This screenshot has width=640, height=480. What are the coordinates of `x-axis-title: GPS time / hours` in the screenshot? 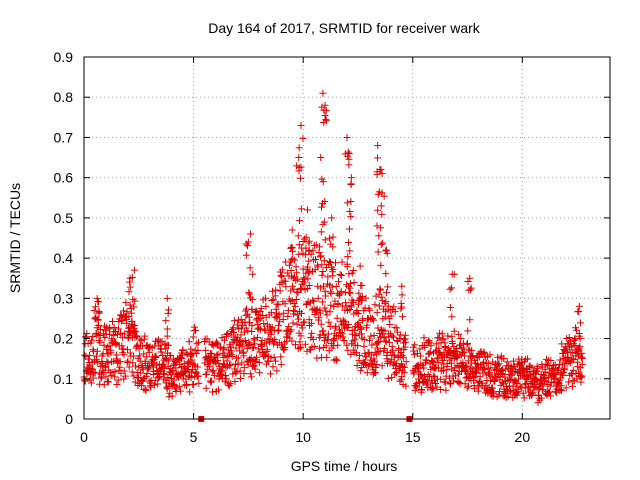 It's located at (344, 466).